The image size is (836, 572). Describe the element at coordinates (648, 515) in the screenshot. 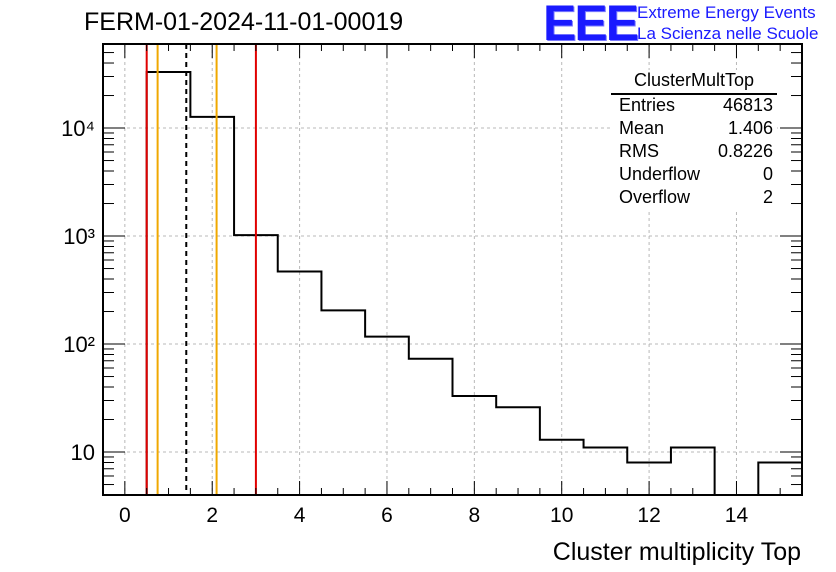

I see `x-tick-label: 12` at that location.